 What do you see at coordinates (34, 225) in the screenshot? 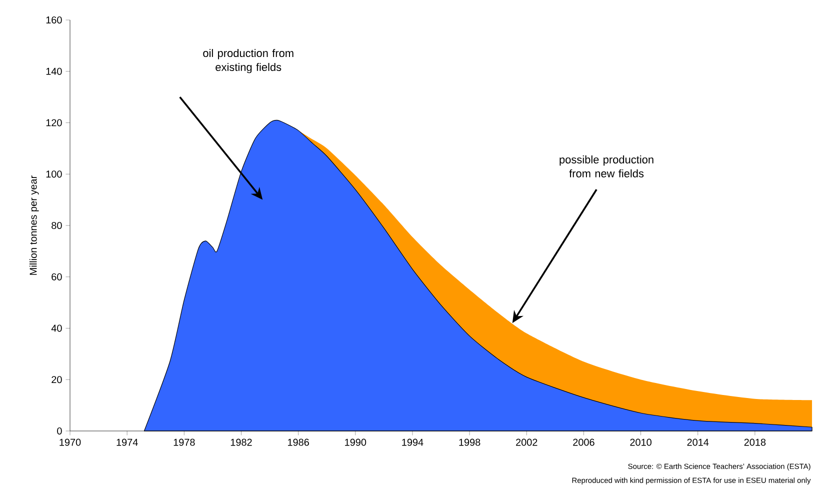
I see `y-axis-title: Million tonnes per year` at bounding box center [34, 225].